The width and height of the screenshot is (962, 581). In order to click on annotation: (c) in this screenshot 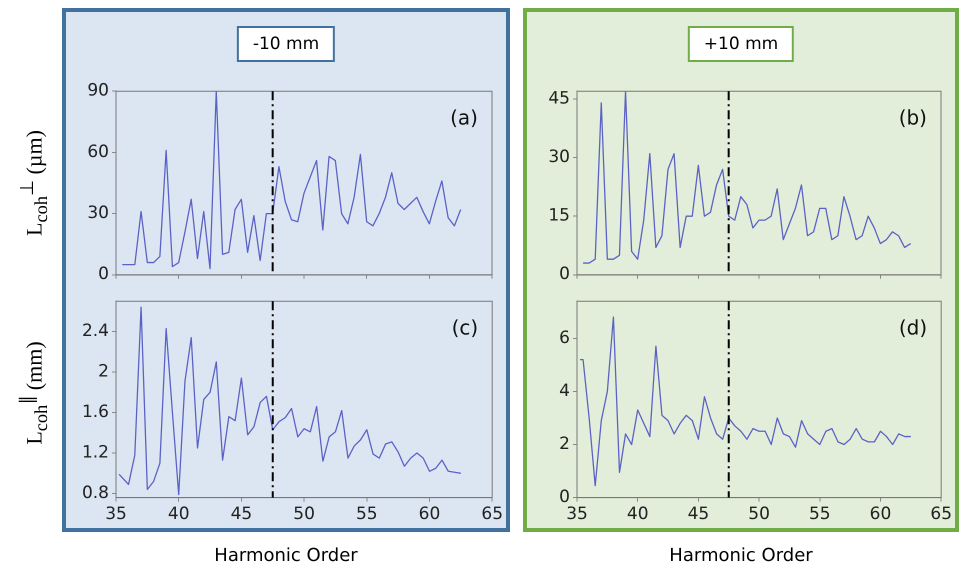, I will do `click(465, 327)`.